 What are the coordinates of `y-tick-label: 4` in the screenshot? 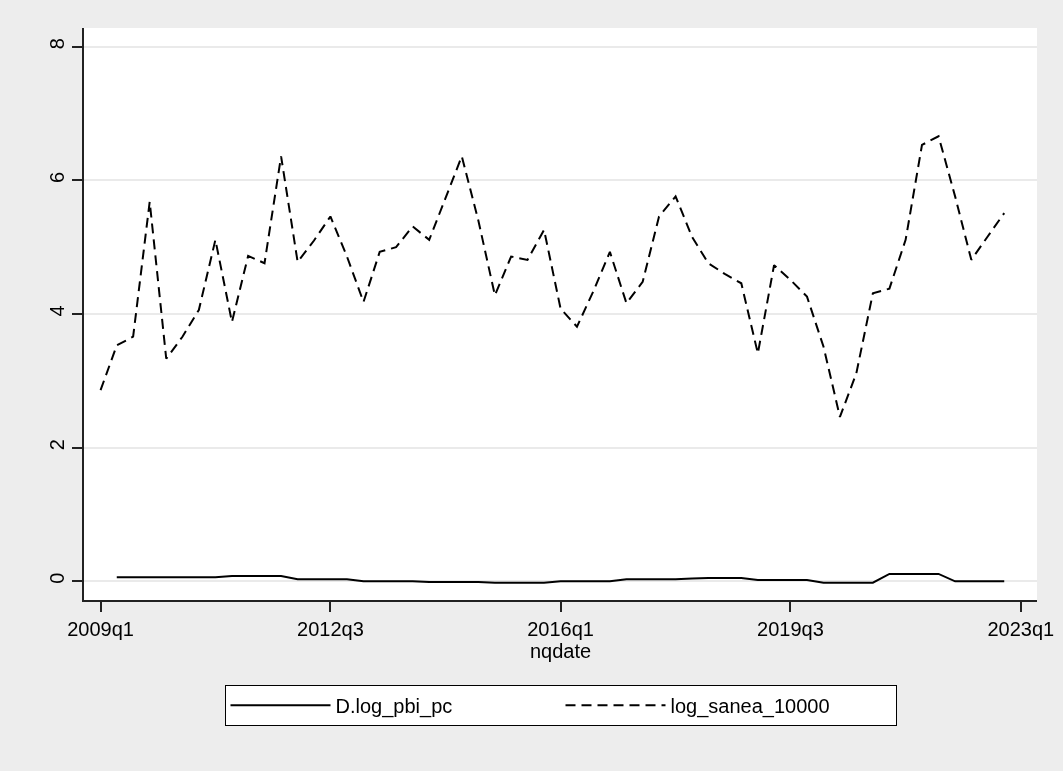 It's located at (57, 311).